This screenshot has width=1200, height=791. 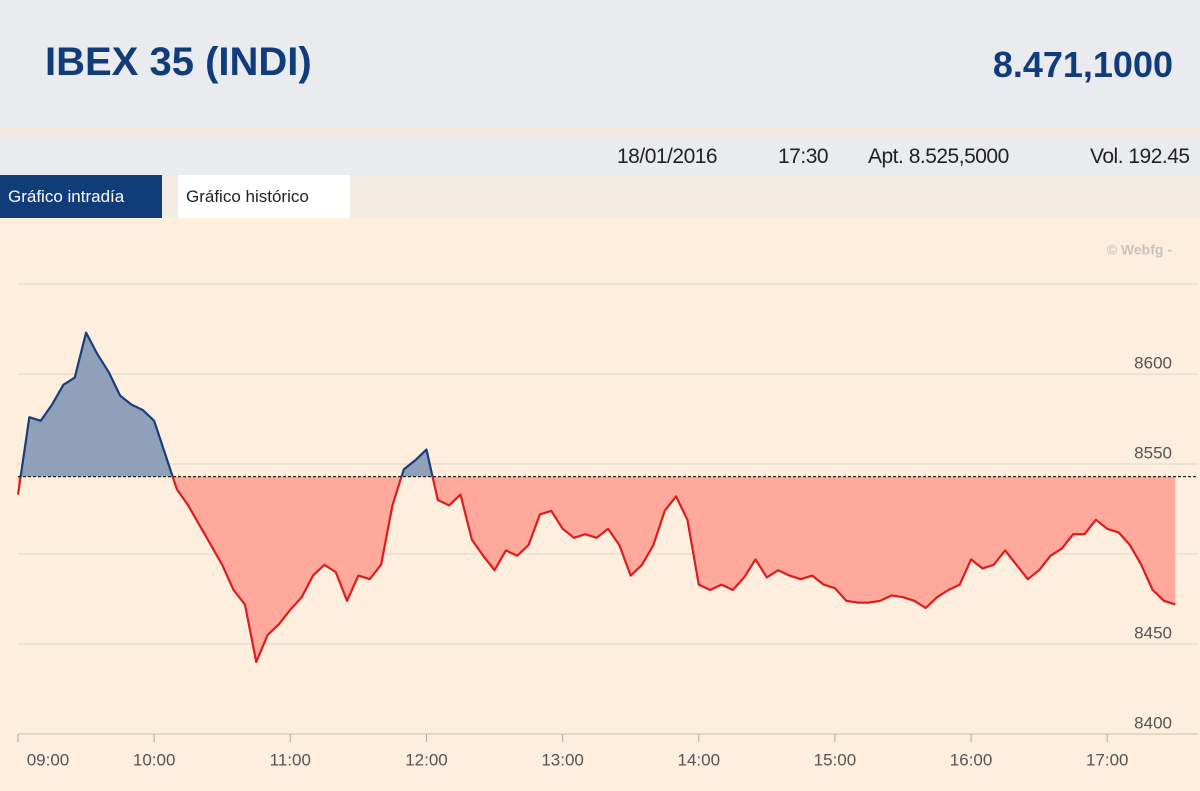 What do you see at coordinates (1140, 250) in the screenshot?
I see `watermark: © Webfg -` at bounding box center [1140, 250].